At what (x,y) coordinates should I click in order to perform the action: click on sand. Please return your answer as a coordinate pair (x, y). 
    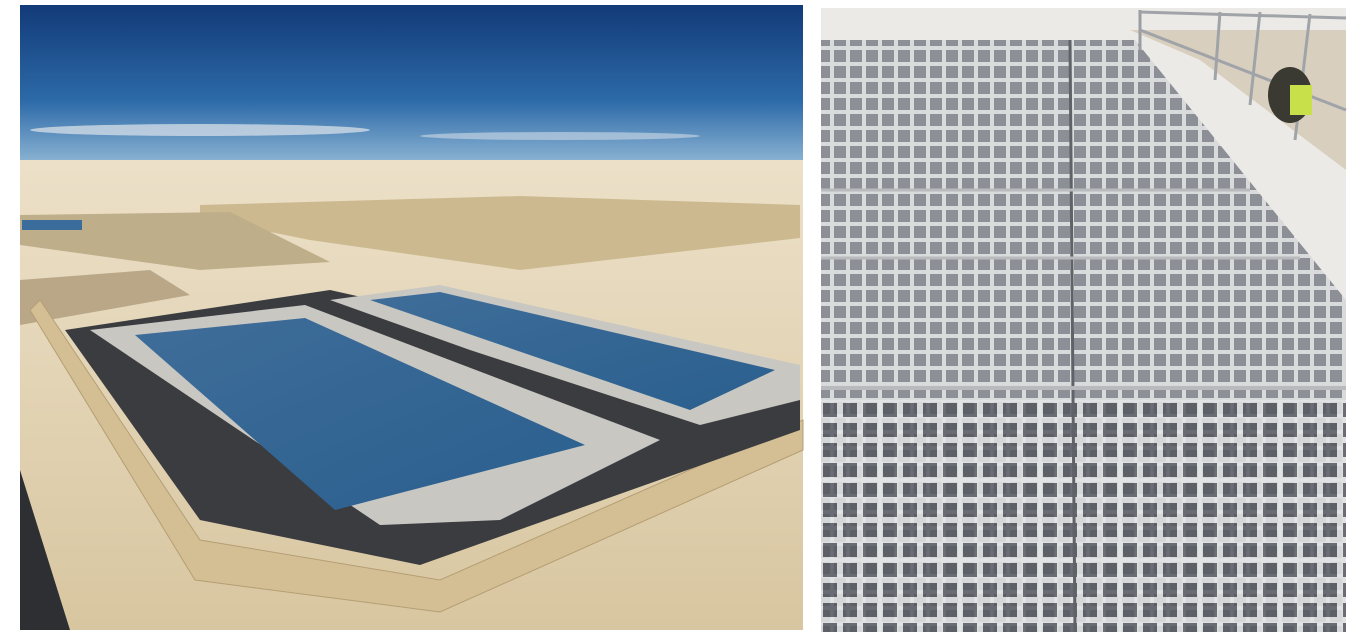
    Looking at the image, I should click on (1238, 100).